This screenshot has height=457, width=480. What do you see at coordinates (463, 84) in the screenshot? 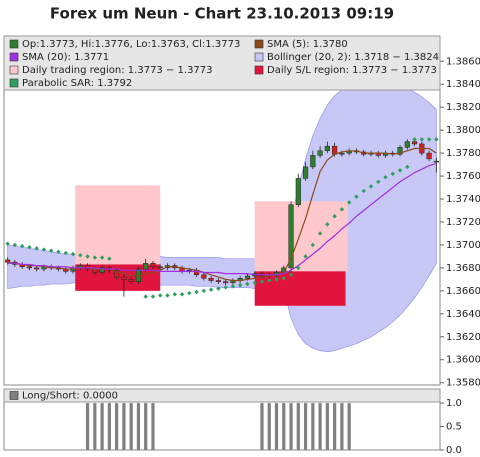
I see `y-tick-label: 1.3840` at bounding box center [463, 84].